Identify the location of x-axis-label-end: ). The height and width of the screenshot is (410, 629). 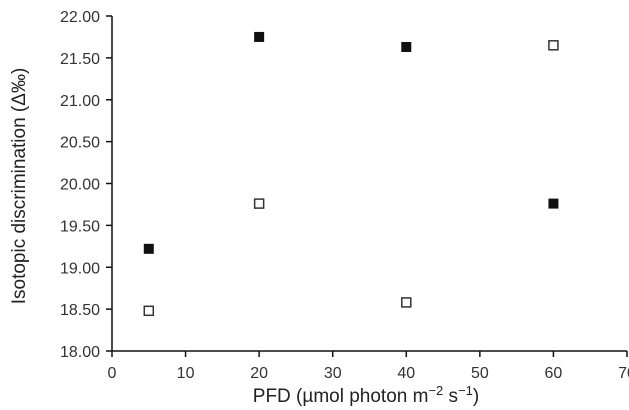
(476, 396).